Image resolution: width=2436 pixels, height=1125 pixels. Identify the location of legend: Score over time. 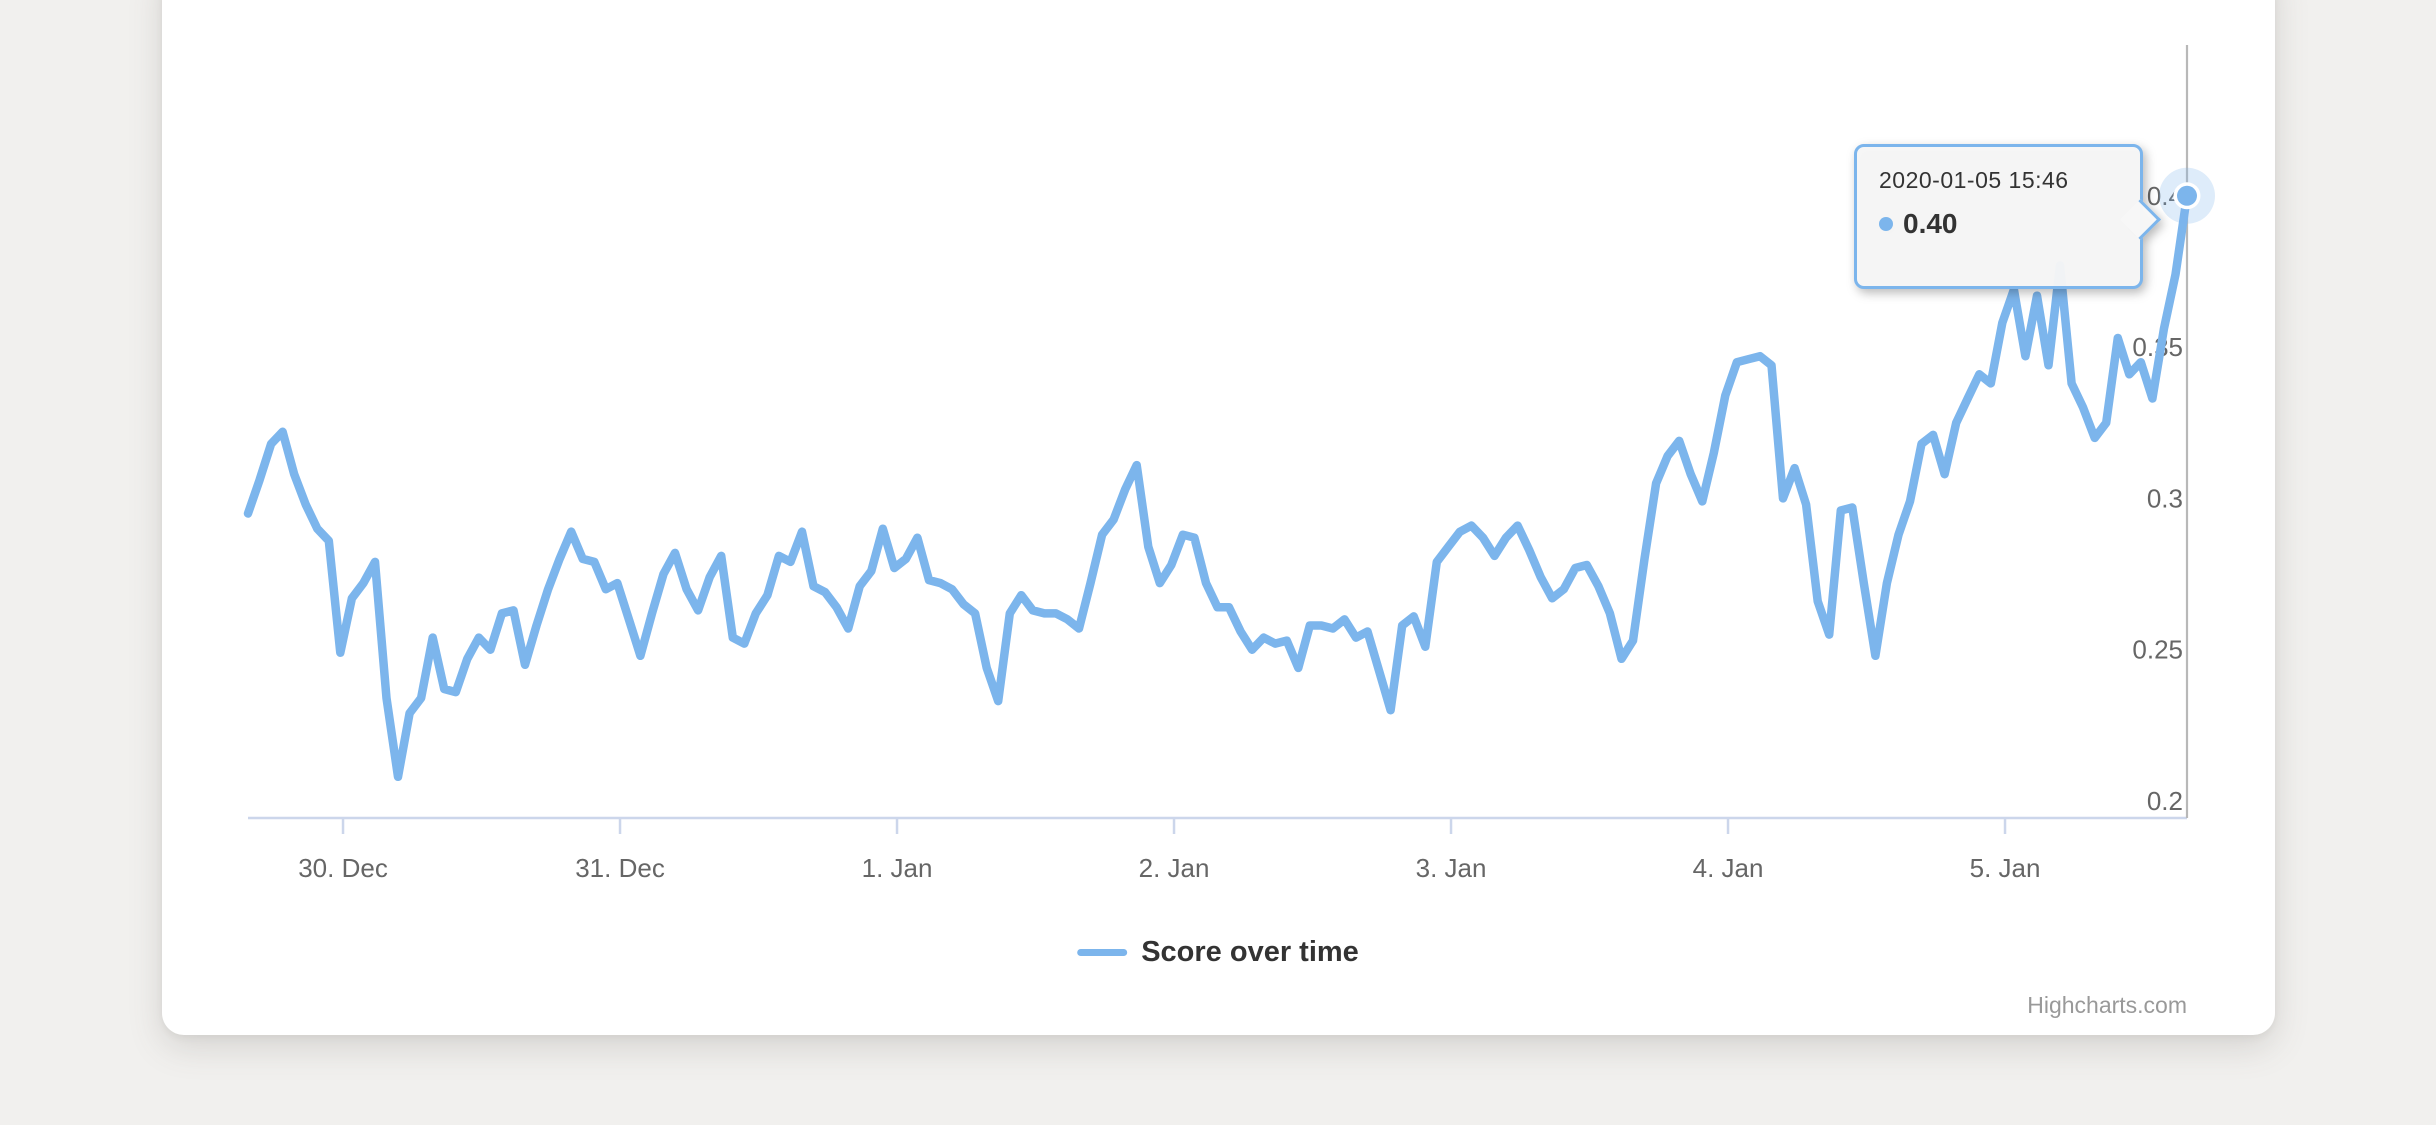
(1218, 952).